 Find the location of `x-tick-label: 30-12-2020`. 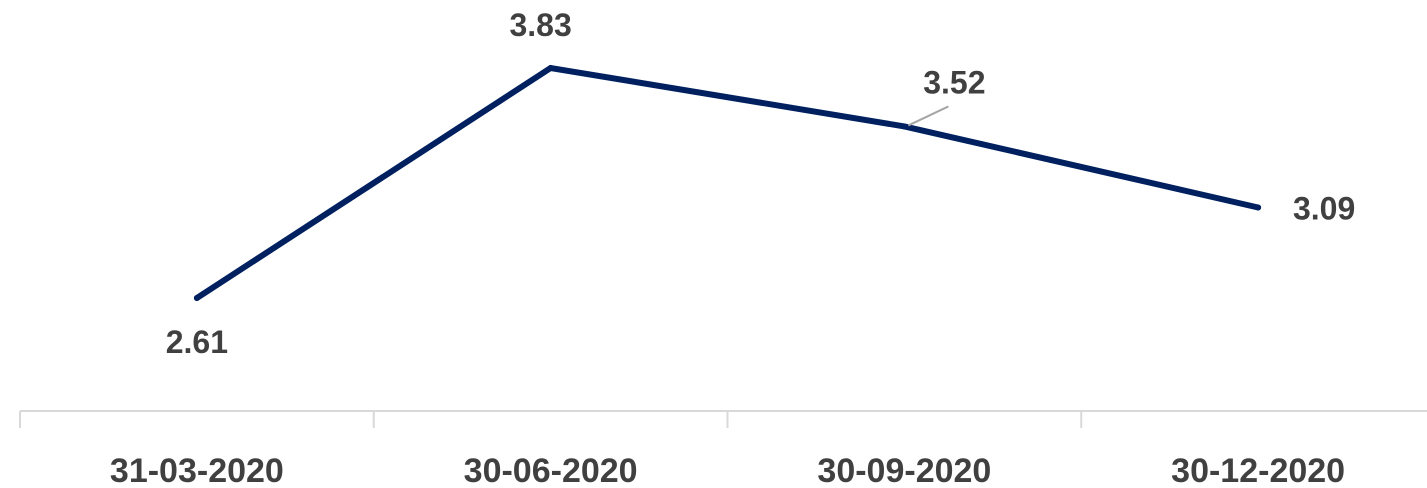

x-tick-label: 30-12-2020 is located at coordinates (1258, 470).